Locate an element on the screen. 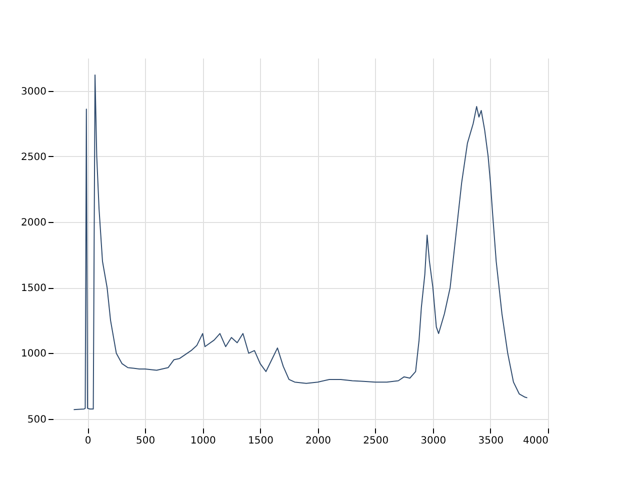 Image resolution: width=640 pixels, height=480 pixels. x-tick-label: 2000 is located at coordinates (318, 441).